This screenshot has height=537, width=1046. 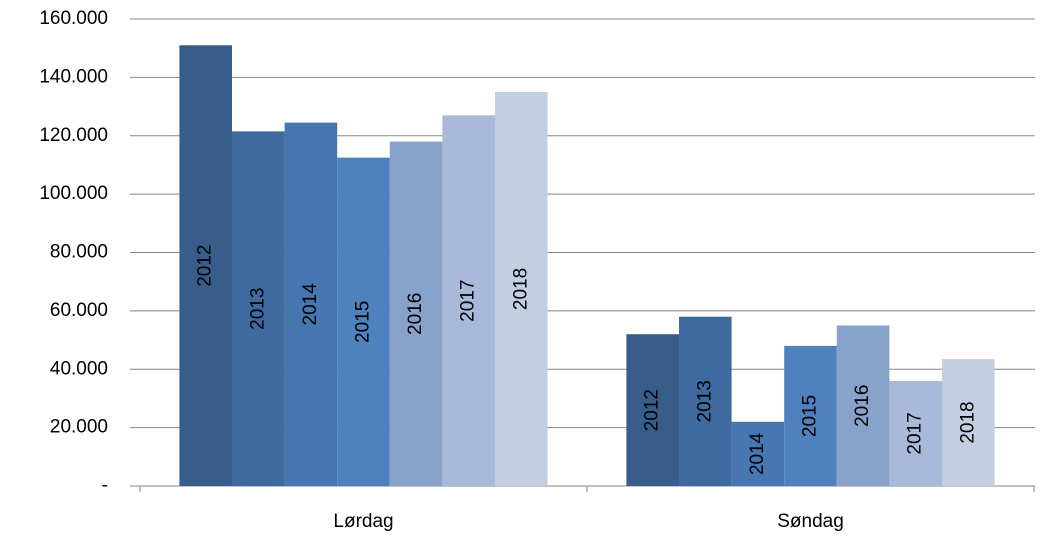 I want to click on y-tick-label: 20.000, so click(x=79, y=427).